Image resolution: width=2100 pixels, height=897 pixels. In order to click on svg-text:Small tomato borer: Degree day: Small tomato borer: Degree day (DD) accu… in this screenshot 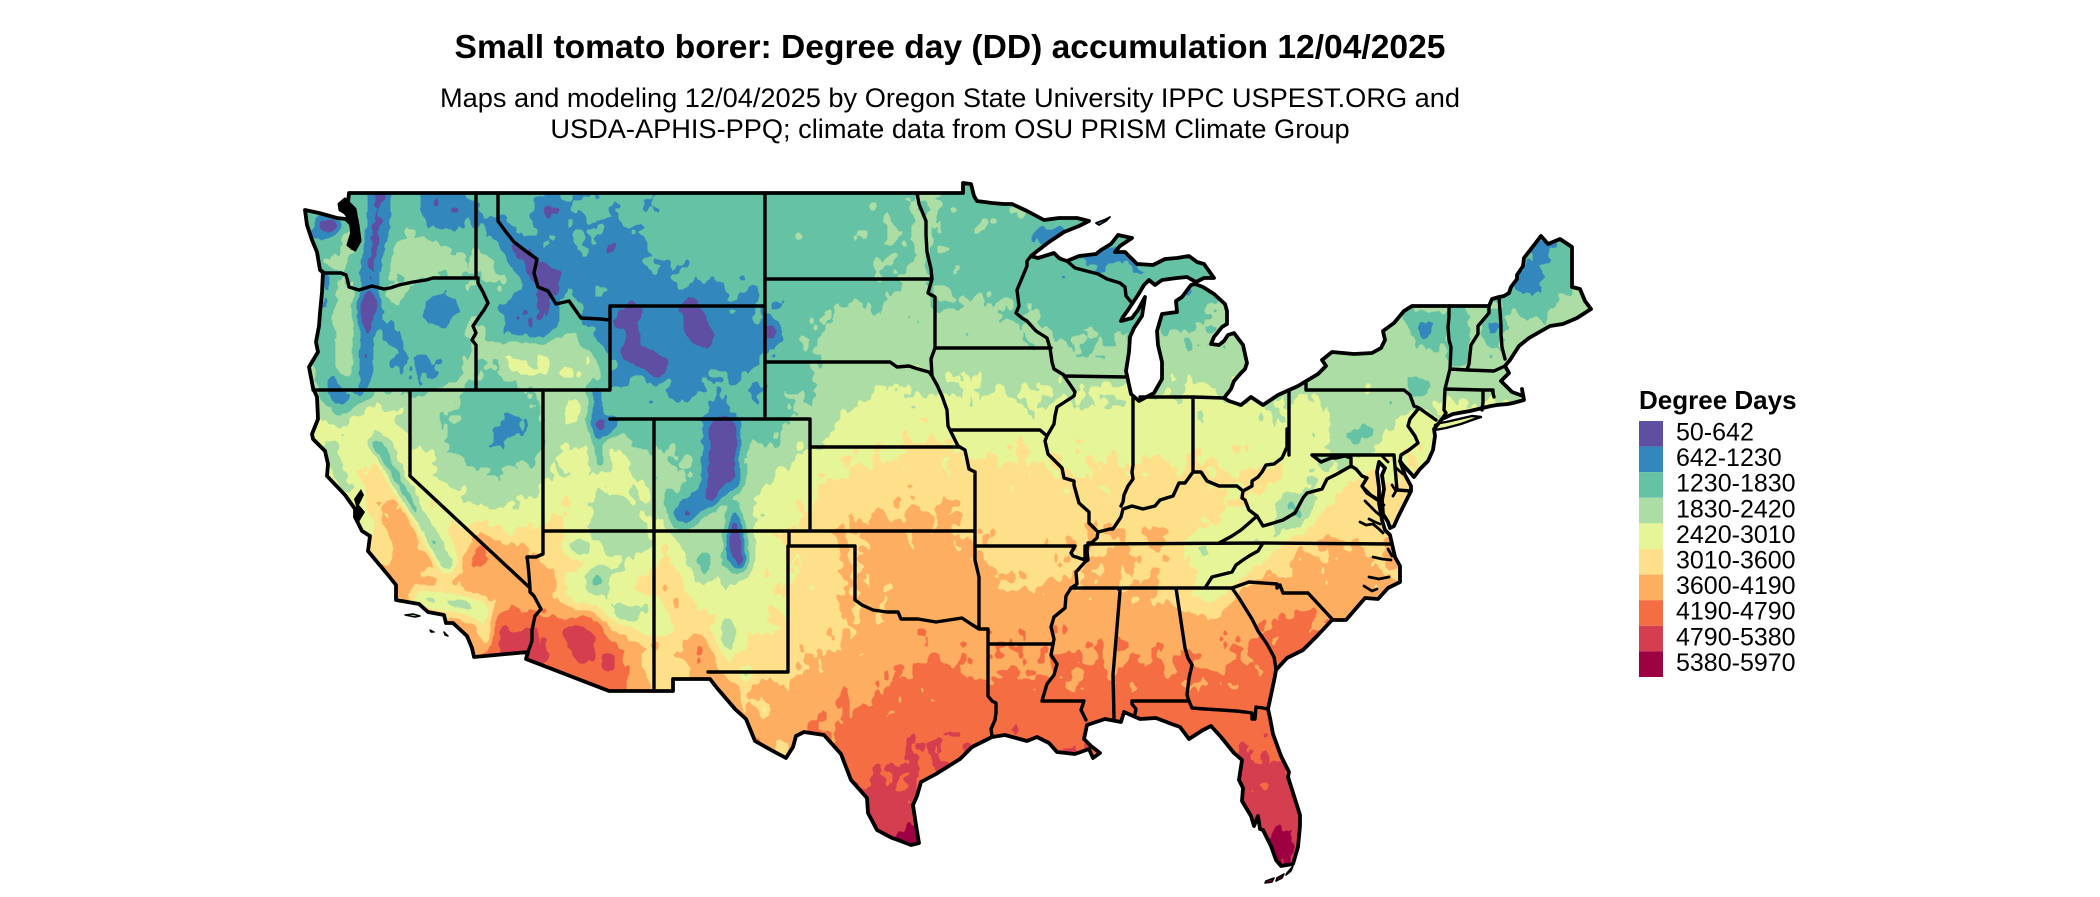, I will do `click(950, 47)`.